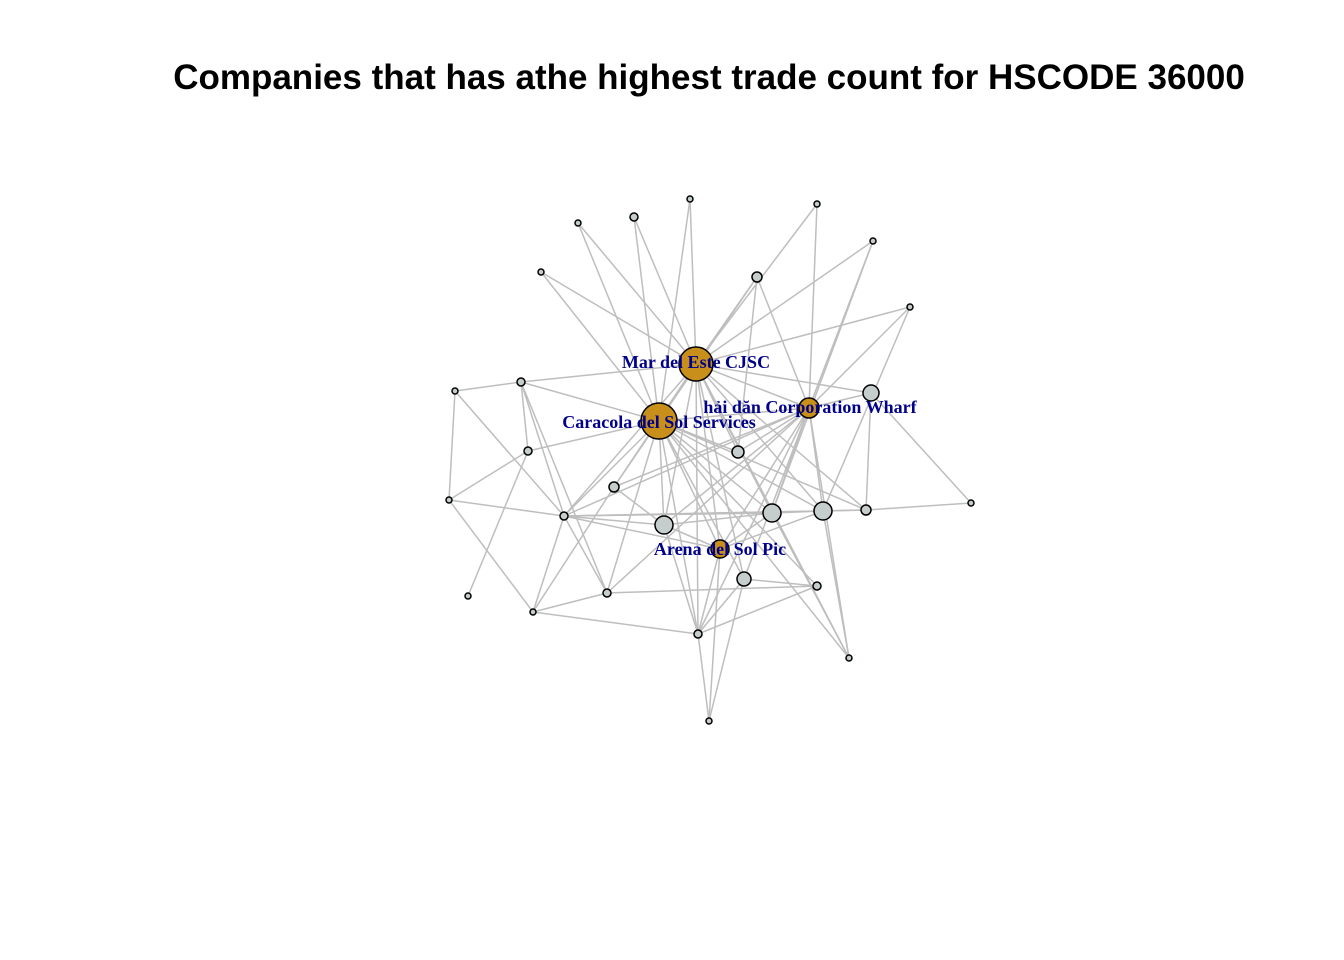 The width and height of the screenshot is (1344, 960). I want to click on node-label: Mar del Este CJSC, so click(696, 362).